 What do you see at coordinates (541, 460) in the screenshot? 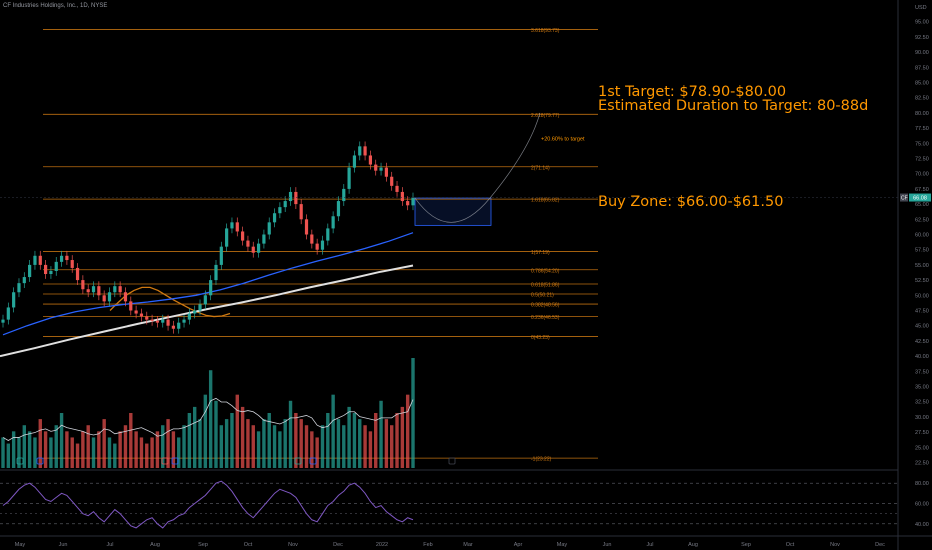
I see `fib-level-label: -1(23.22)` at bounding box center [541, 460].